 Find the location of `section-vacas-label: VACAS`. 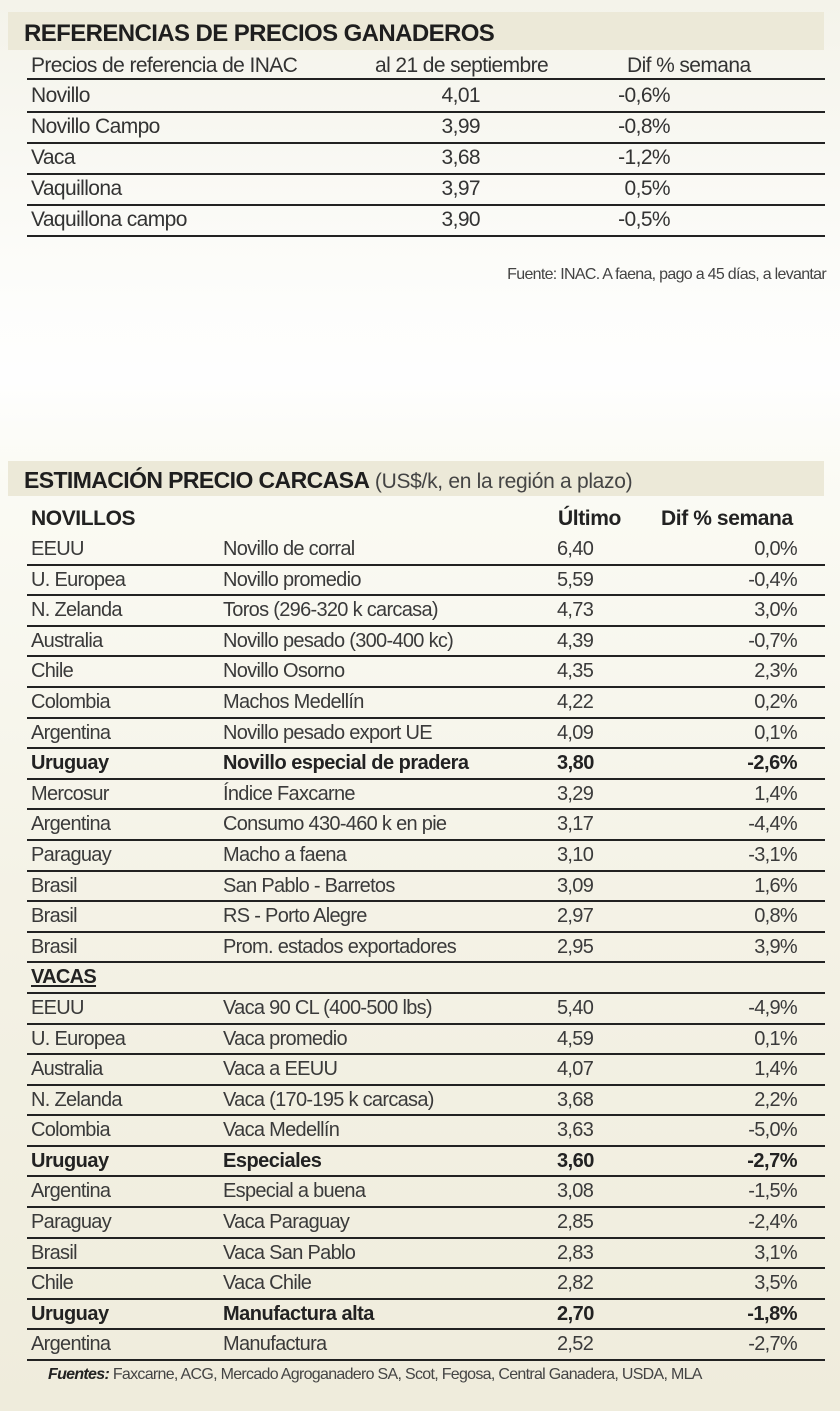

section-vacas-label: VACAS is located at coordinates (64, 977).